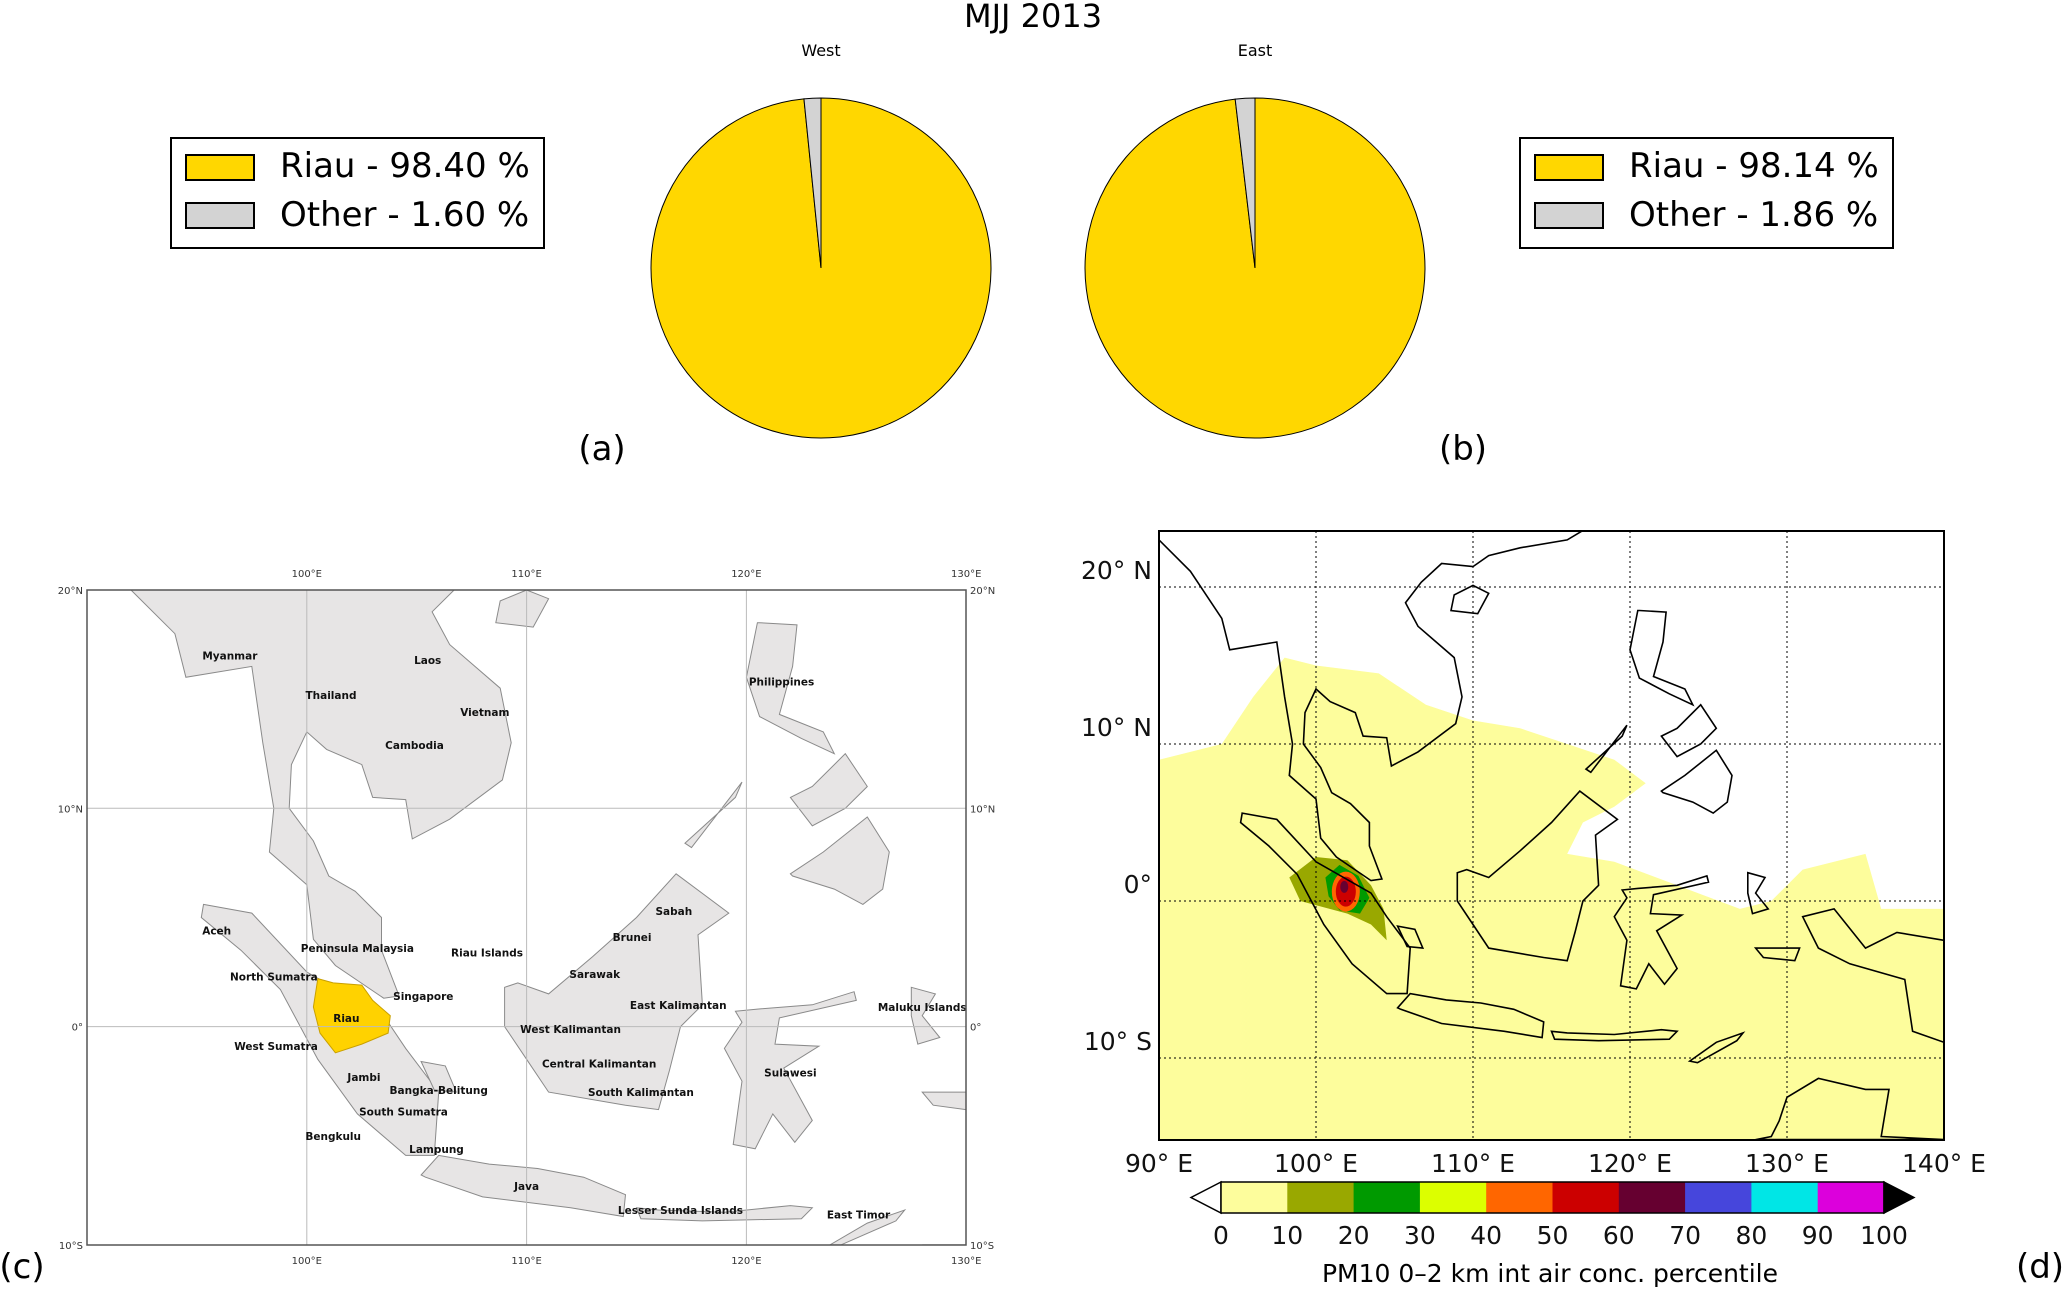  What do you see at coordinates (1872, 976) in the screenshot?
I see `coastline-newguinea` at bounding box center [1872, 976].